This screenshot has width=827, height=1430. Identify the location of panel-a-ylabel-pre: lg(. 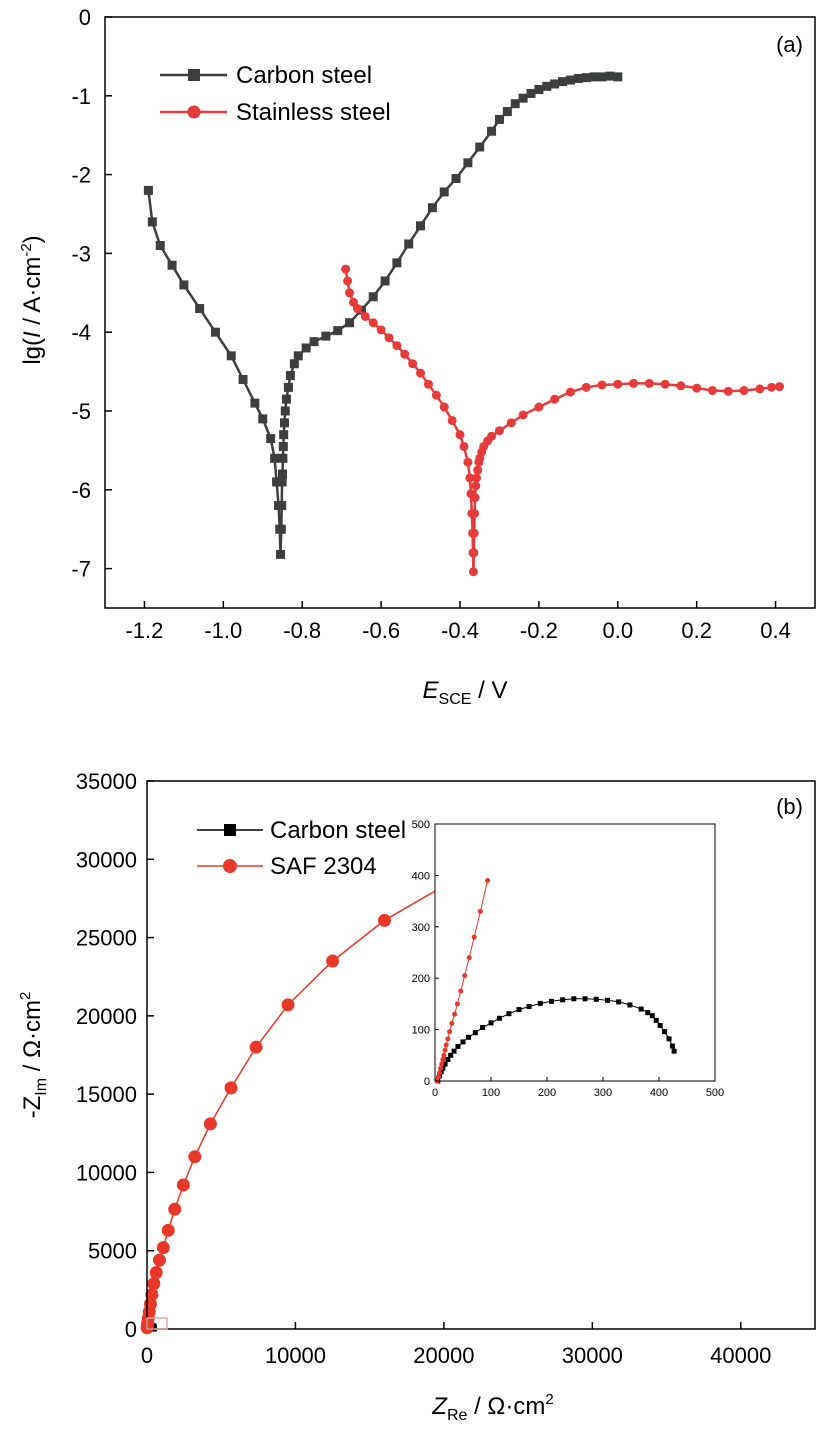
(32, 351).